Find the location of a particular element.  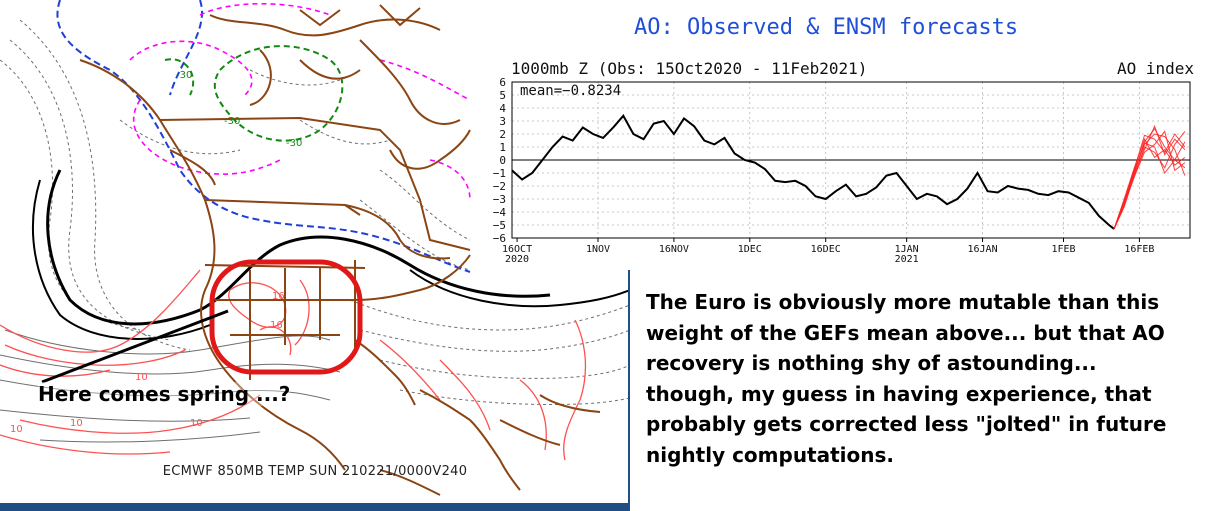

x-tick-label: 2020 is located at coordinates (517, 259).